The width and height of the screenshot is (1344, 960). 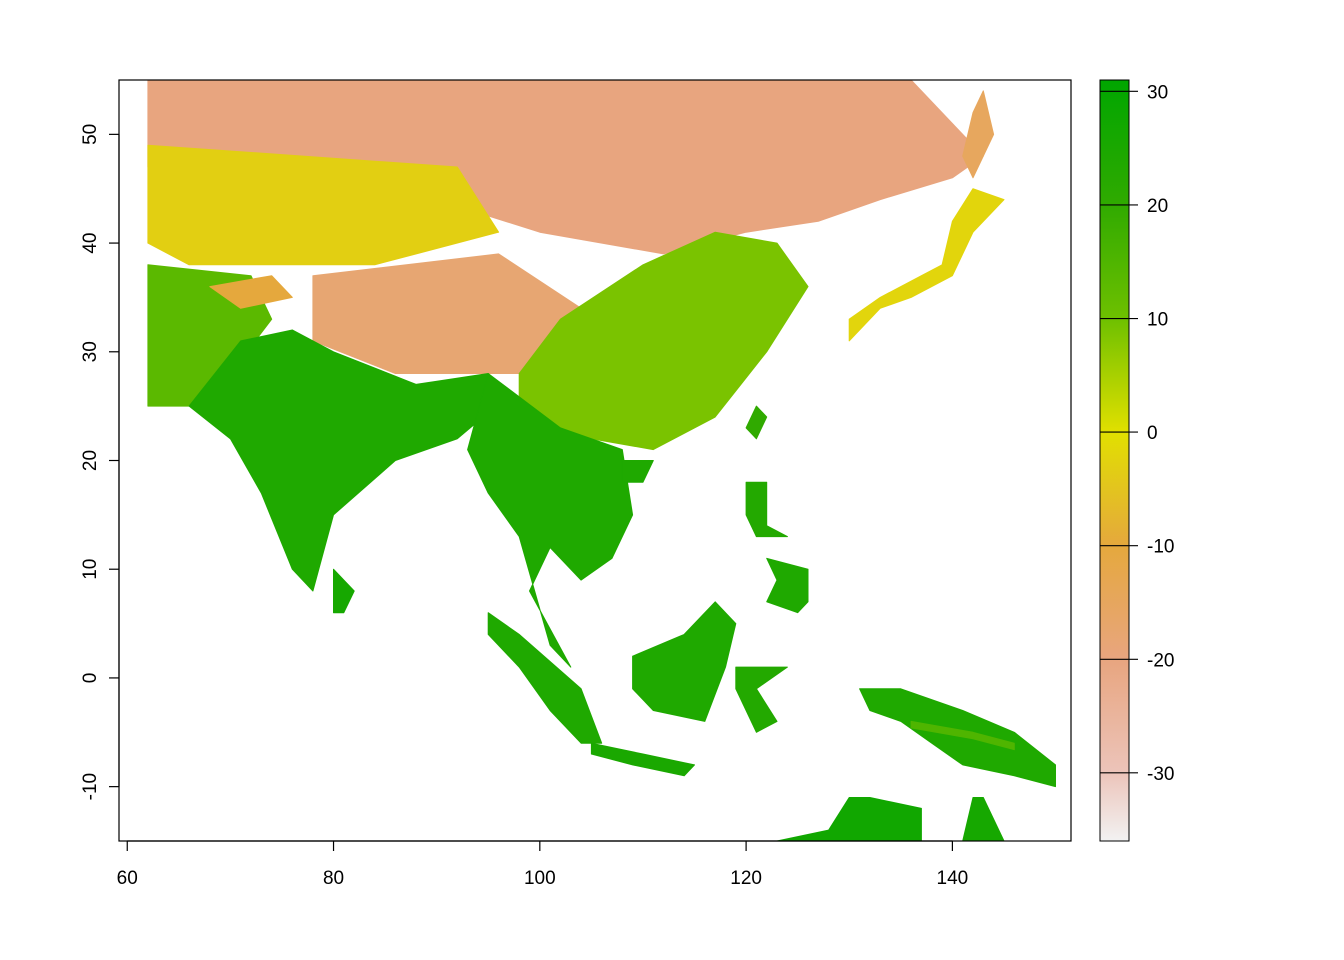 What do you see at coordinates (447, 313) in the screenshot?
I see `region-tibetan-plateau` at bounding box center [447, 313].